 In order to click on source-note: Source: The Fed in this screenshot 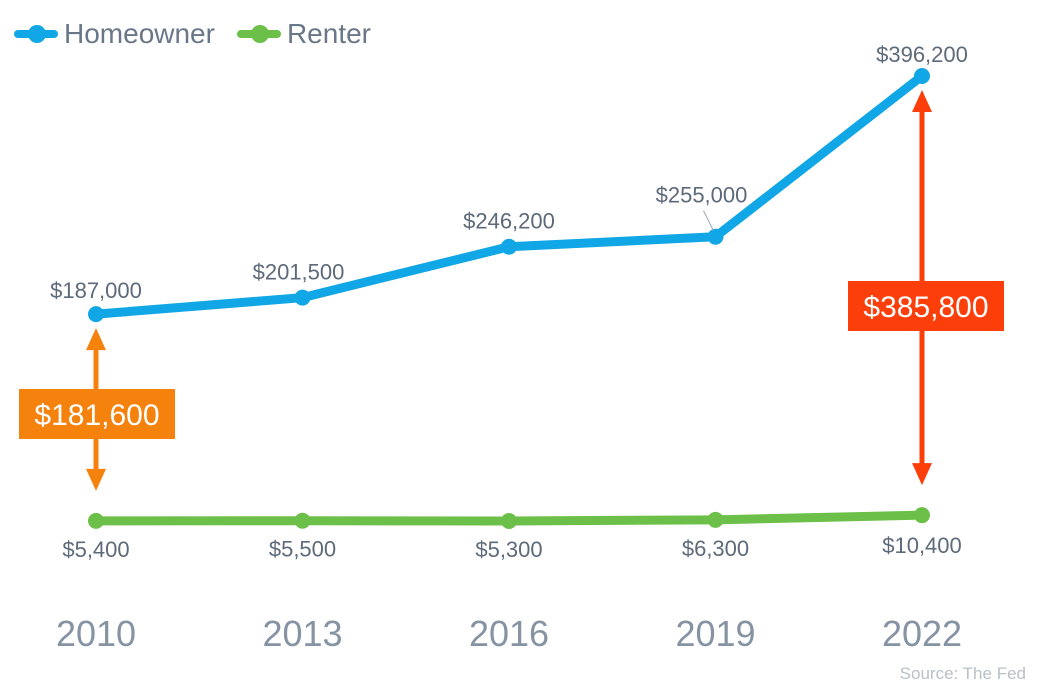, I will do `click(962, 673)`.